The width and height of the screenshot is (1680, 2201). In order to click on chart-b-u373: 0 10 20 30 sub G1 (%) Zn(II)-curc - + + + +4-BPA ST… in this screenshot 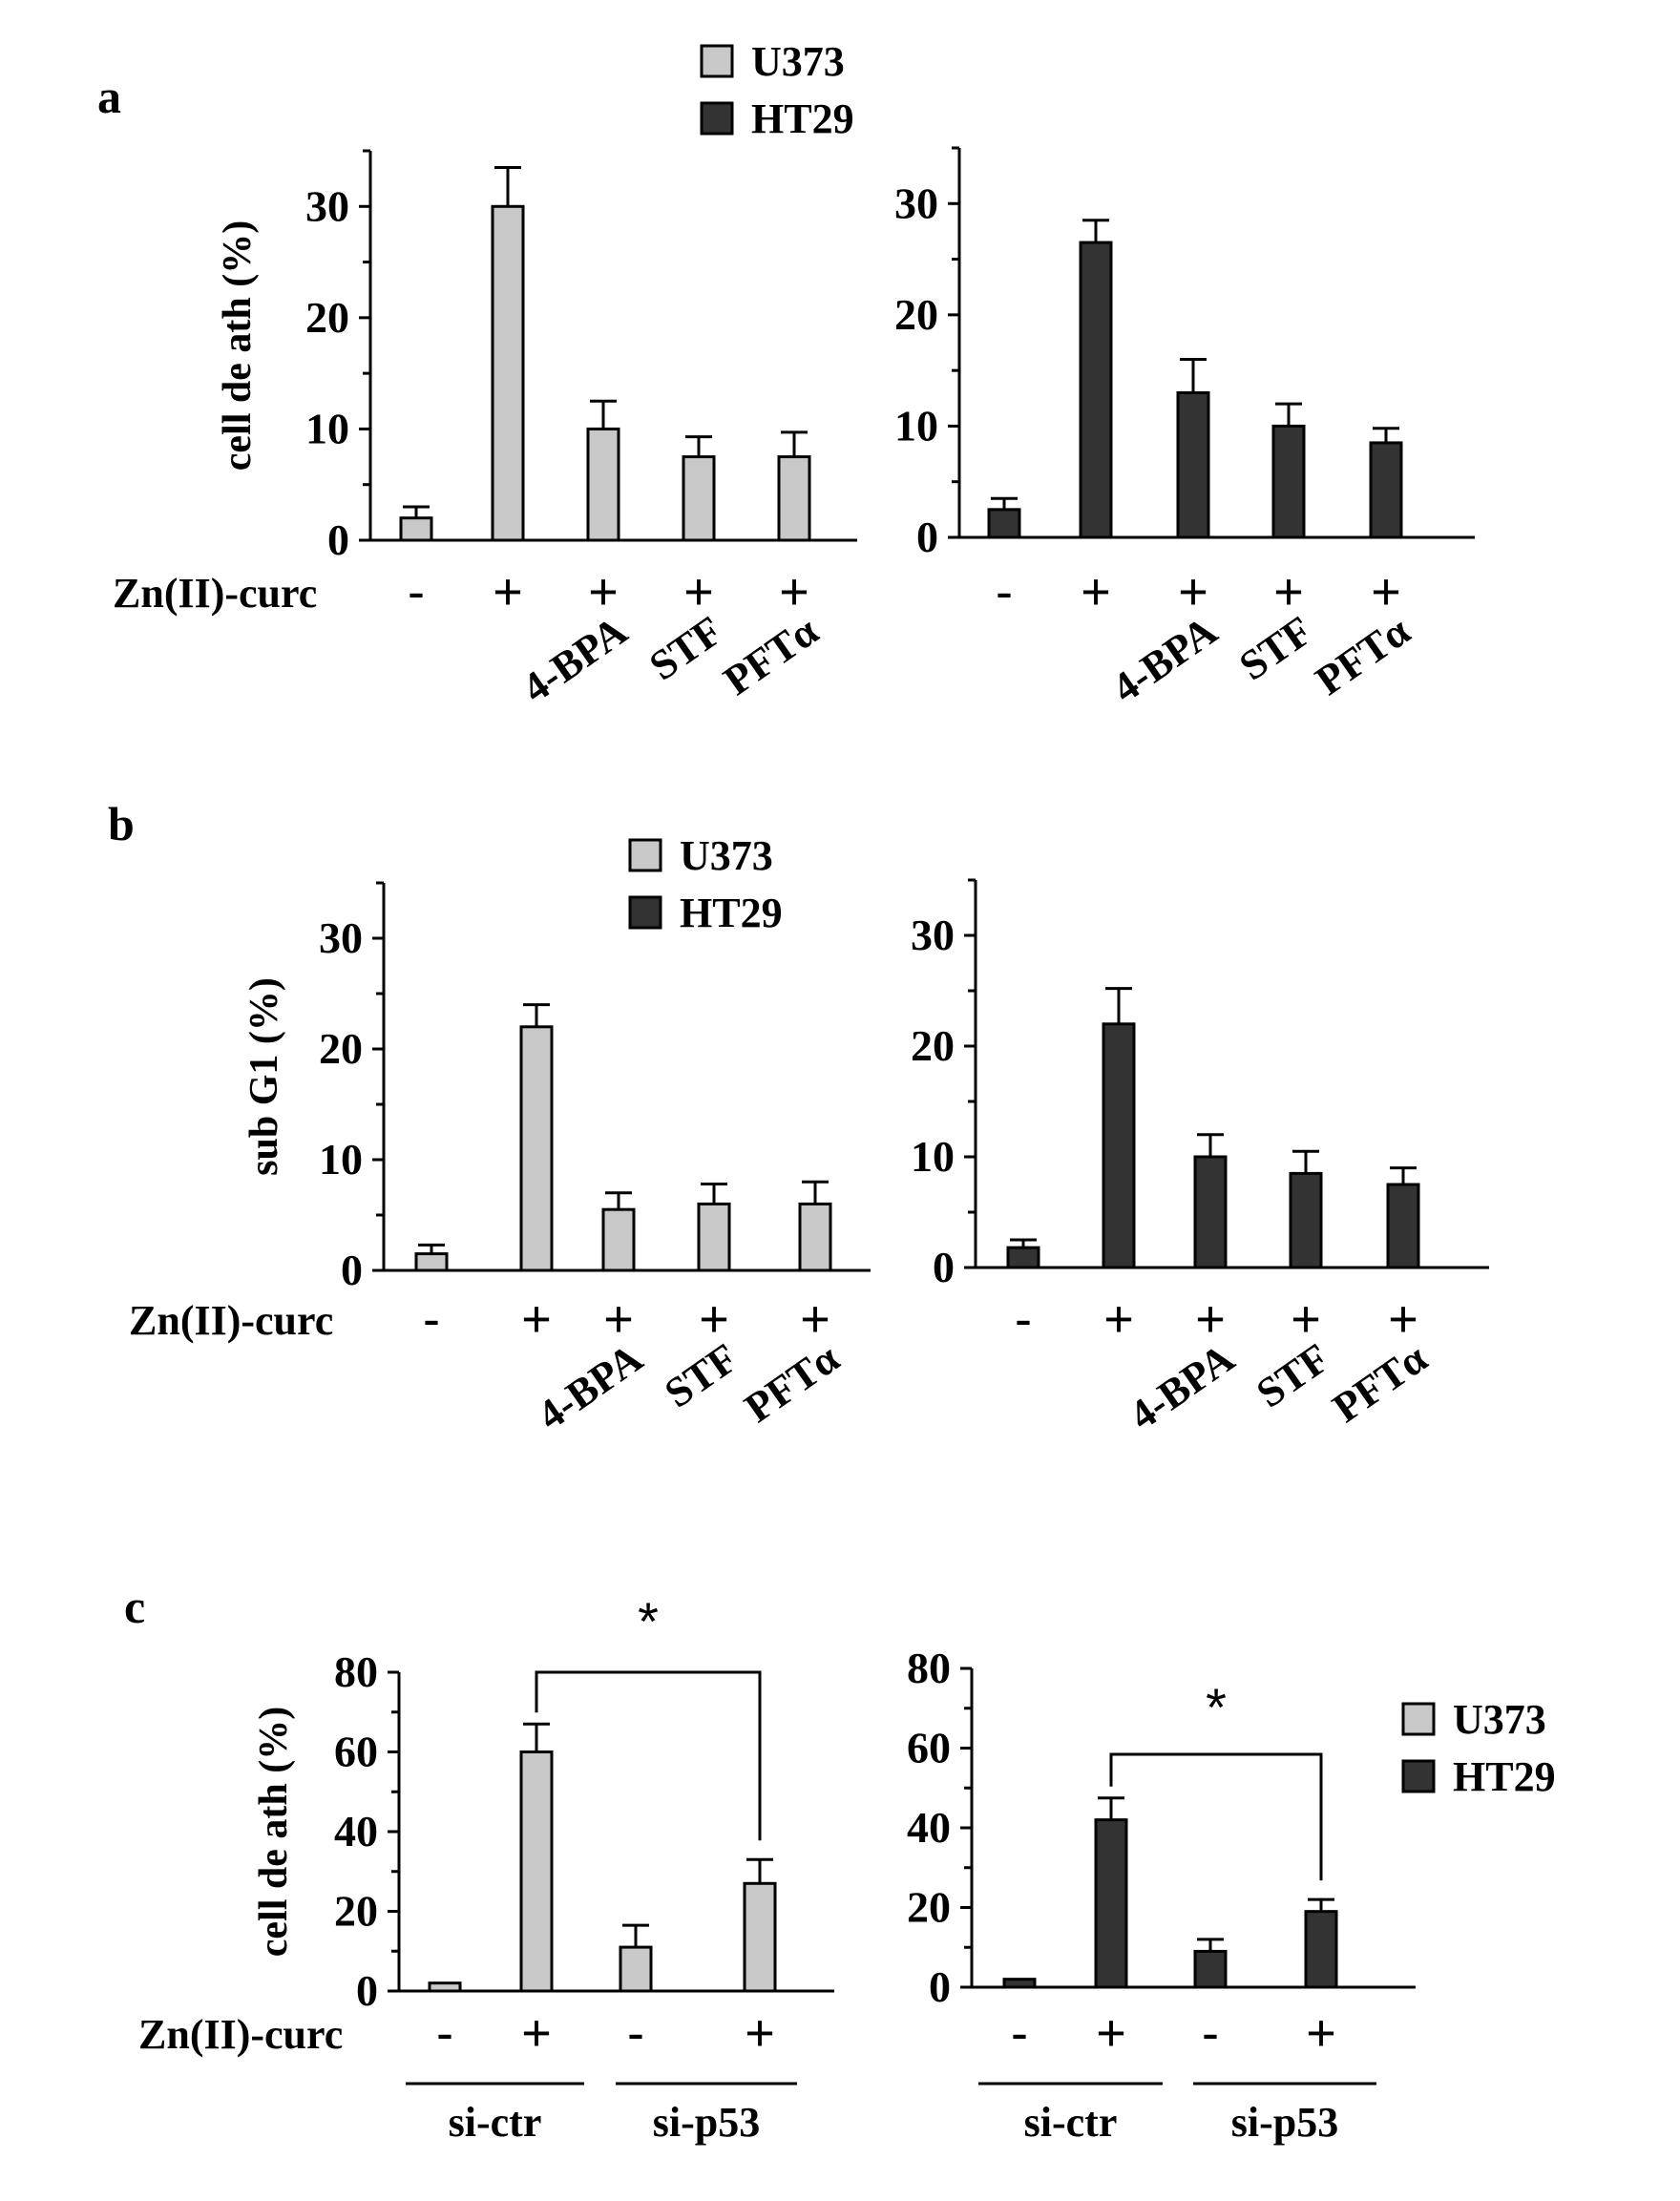, I will do `click(500, 1160)`.